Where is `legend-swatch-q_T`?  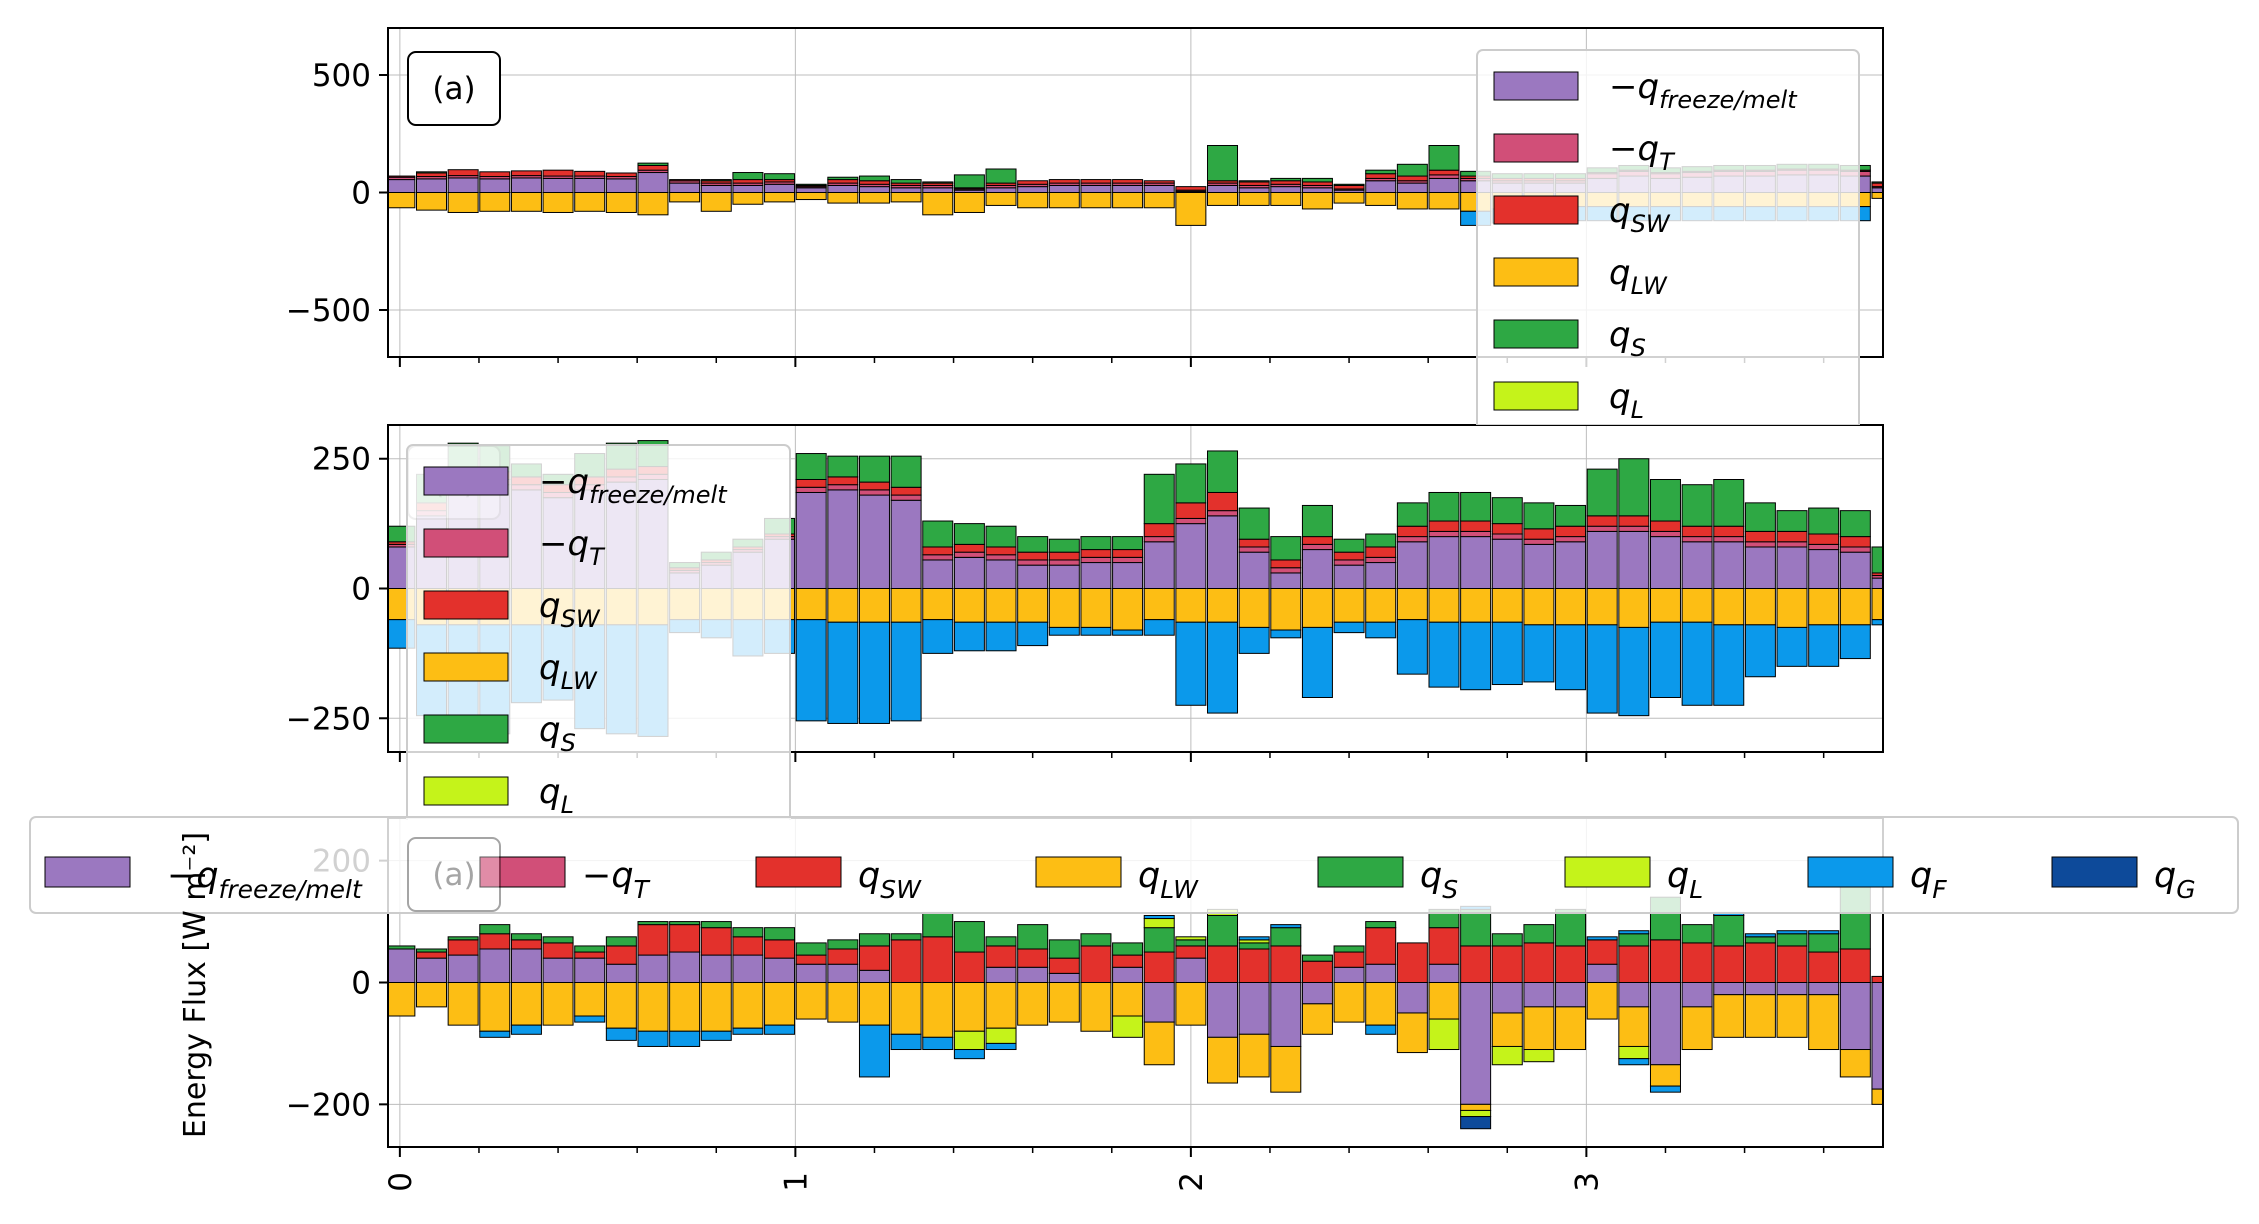
legend-swatch-q_T is located at coordinates (466, 543).